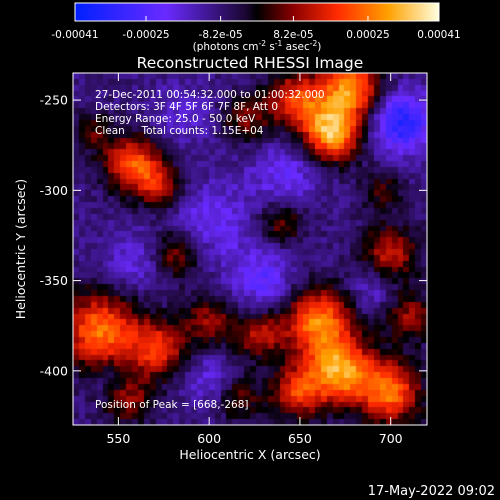  Describe the element at coordinates (279, 43) in the screenshot. I see `unit-exponent: -1` at that location.